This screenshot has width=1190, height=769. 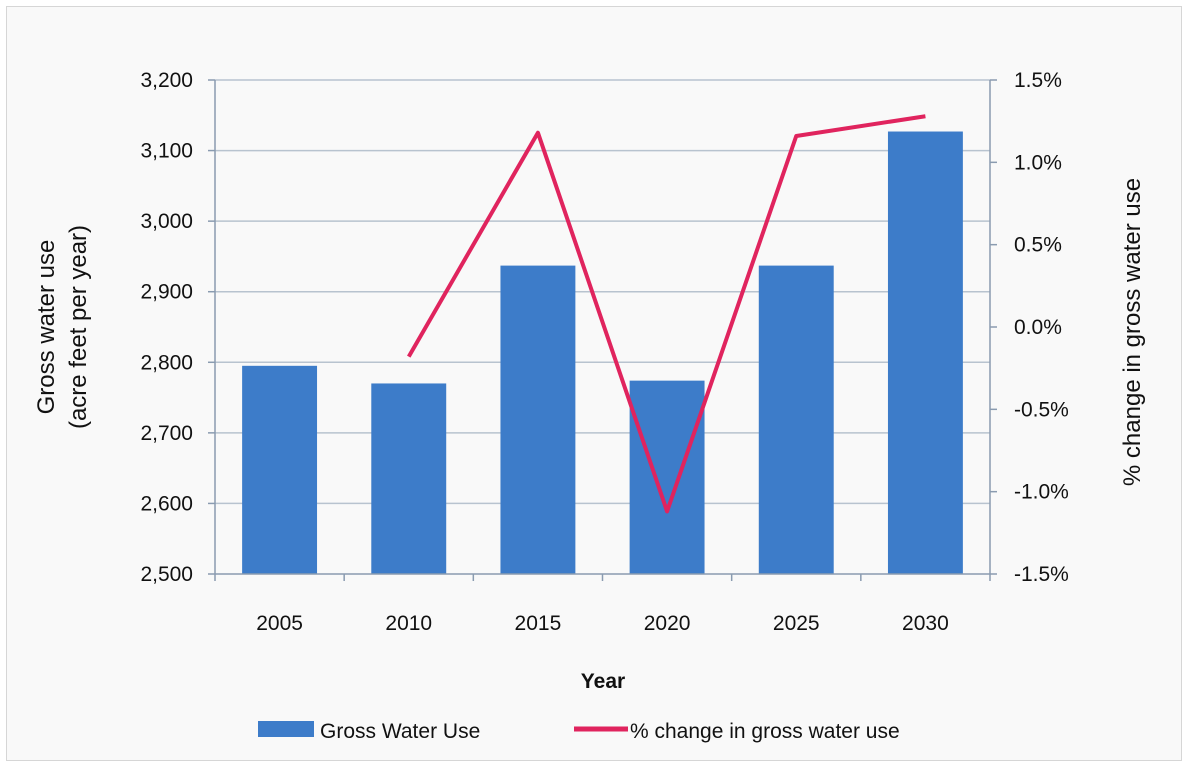 What do you see at coordinates (925, 352) in the screenshot?
I see `bar-2030` at bounding box center [925, 352].